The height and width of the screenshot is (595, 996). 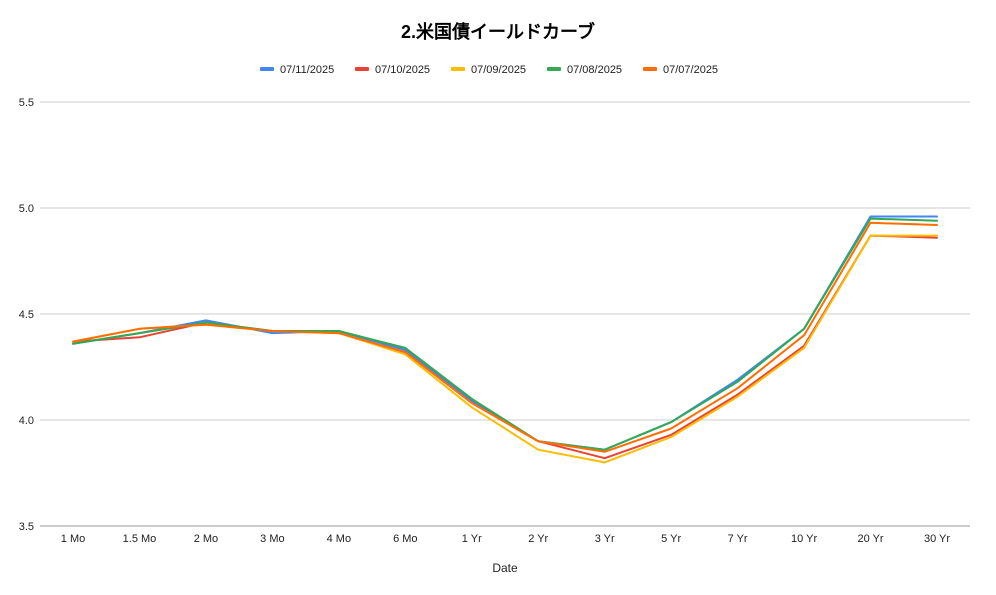 I want to click on legend-label: 07/10/2025, so click(x=402, y=70).